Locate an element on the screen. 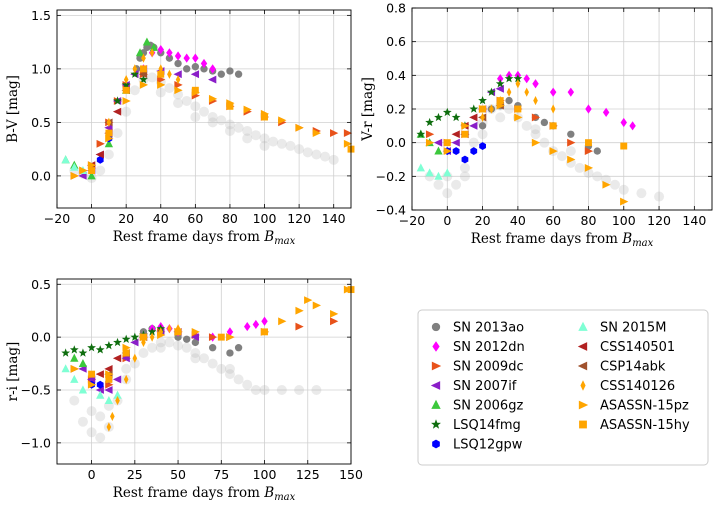 The width and height of the screenshot is (716, 509). x-axis-label-text: Rest frame days from is located at coordinates (189, 493).